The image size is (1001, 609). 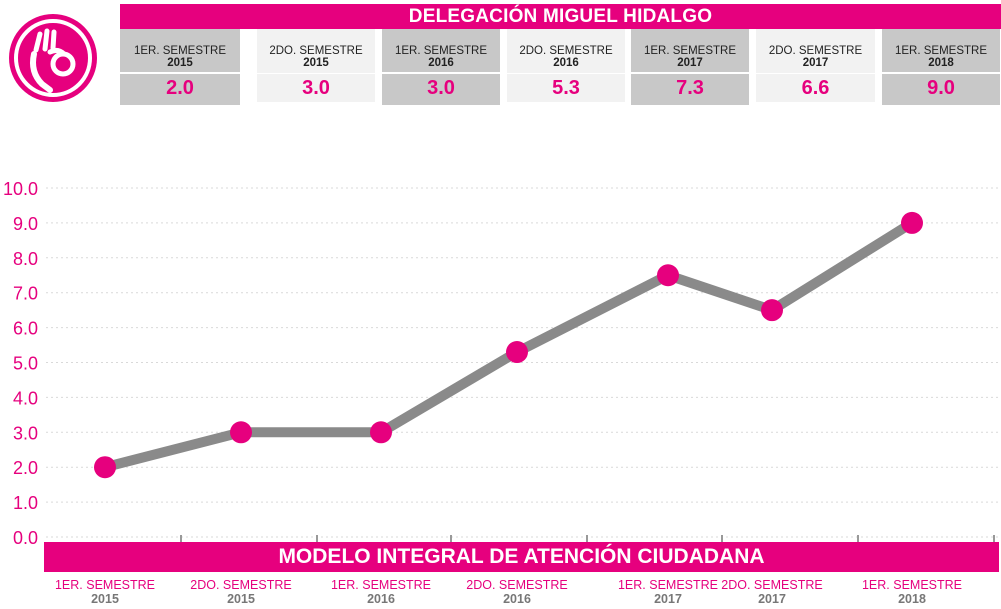 What do you see at coordinates (25, 468) in the screenshot?
I see `y-tick-label: 2.0` at bounding box center [25, 468].